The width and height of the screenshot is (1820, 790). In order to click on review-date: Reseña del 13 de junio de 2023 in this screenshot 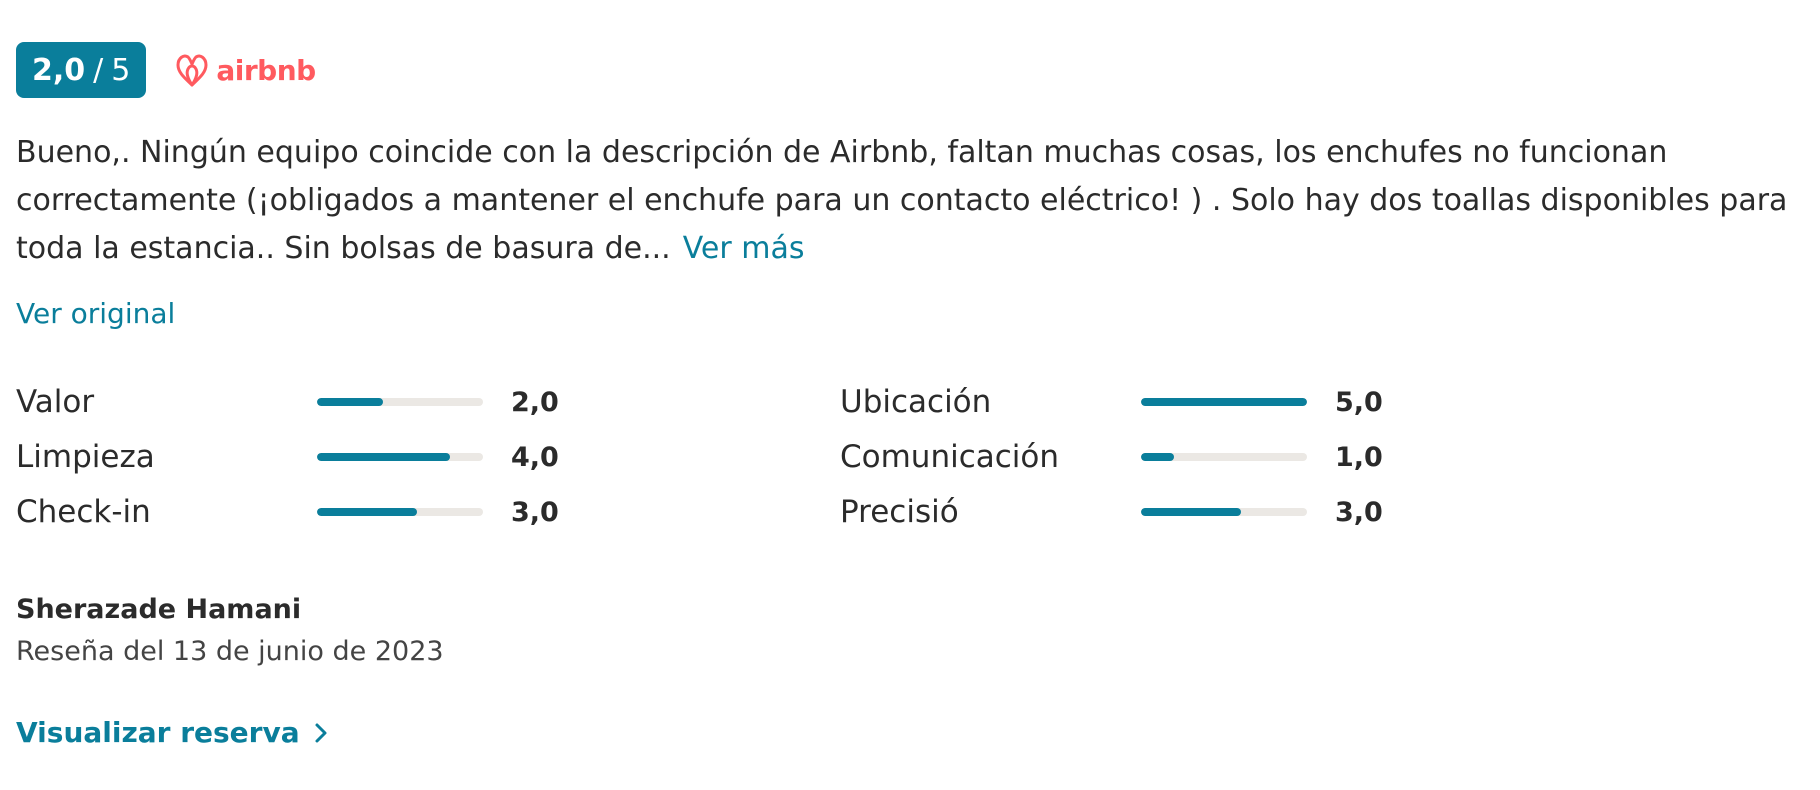, I will do `click(230, 651)`.